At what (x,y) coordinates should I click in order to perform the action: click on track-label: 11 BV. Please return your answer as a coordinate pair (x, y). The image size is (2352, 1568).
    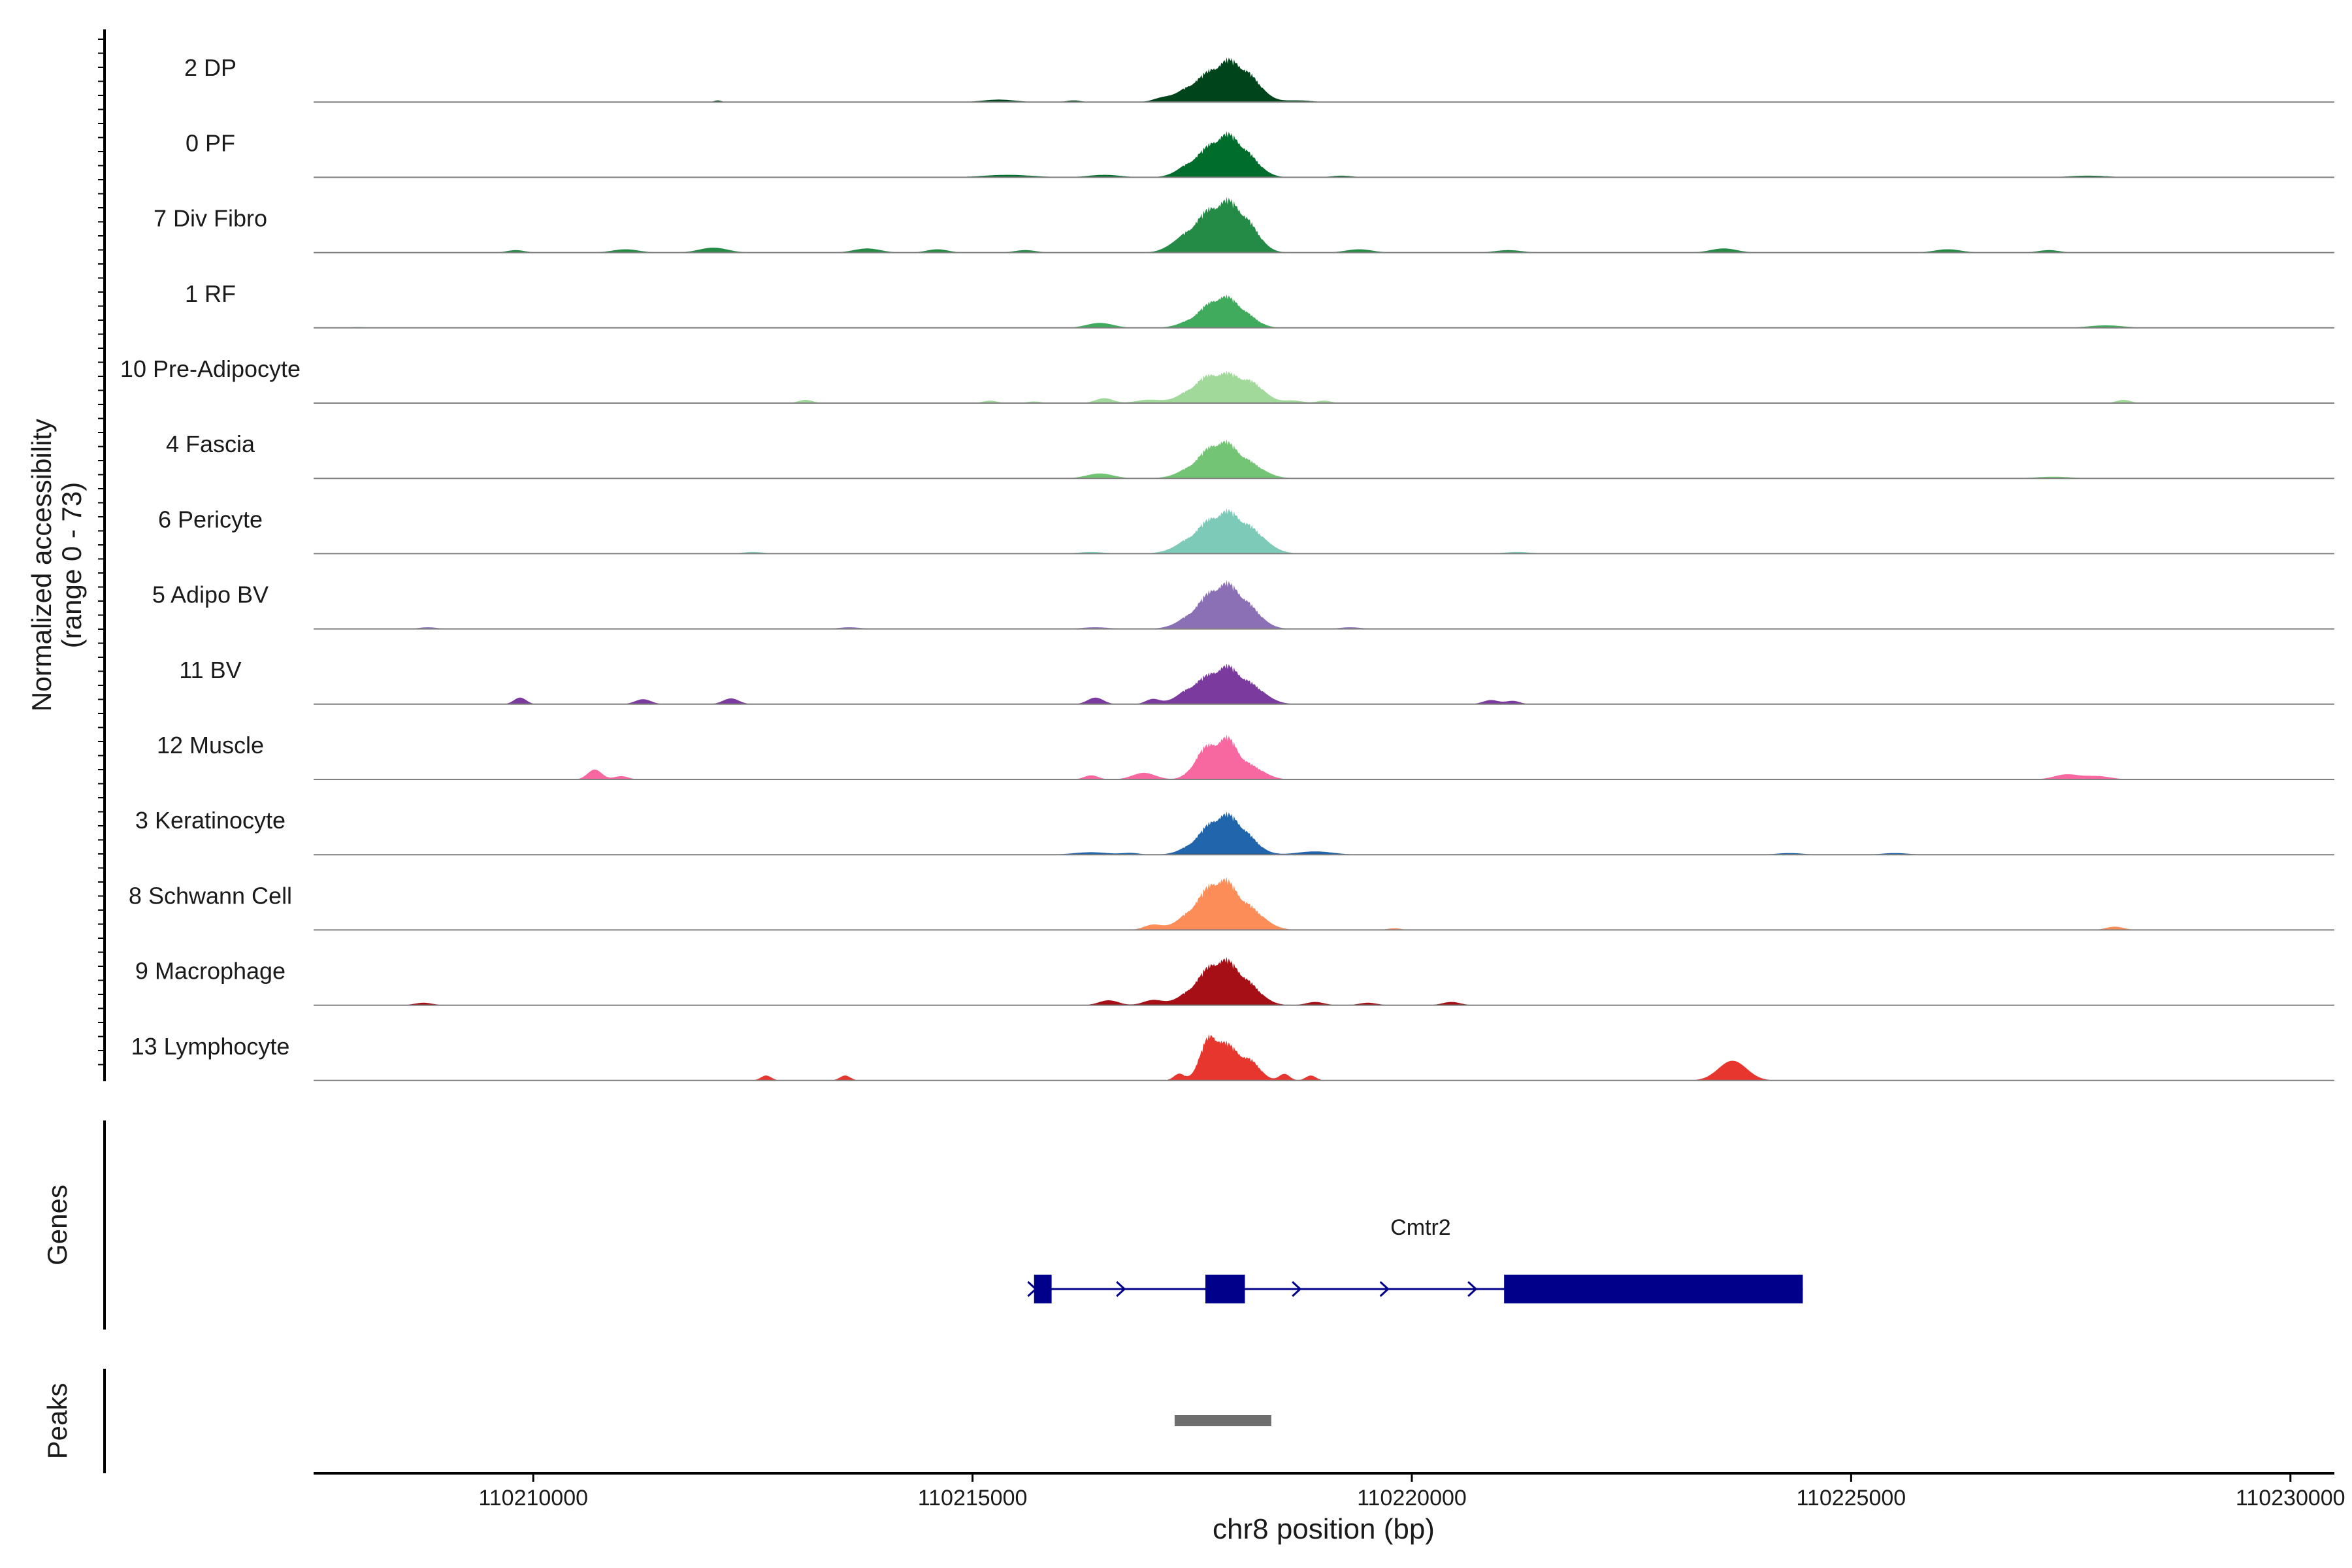
    Looking at the image, I should click on (210, 670).